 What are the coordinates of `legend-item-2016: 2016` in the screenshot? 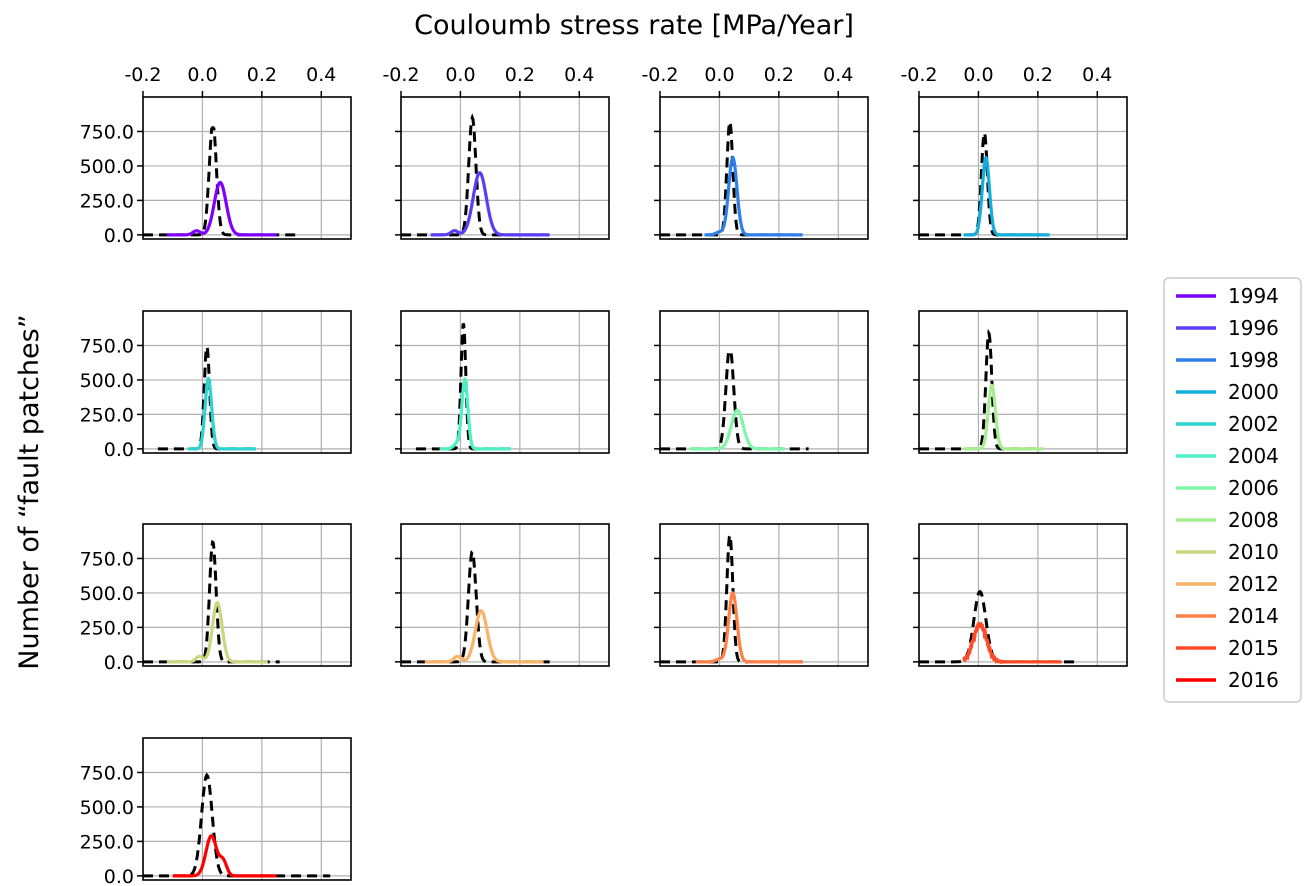 It's located at (1227, 680).